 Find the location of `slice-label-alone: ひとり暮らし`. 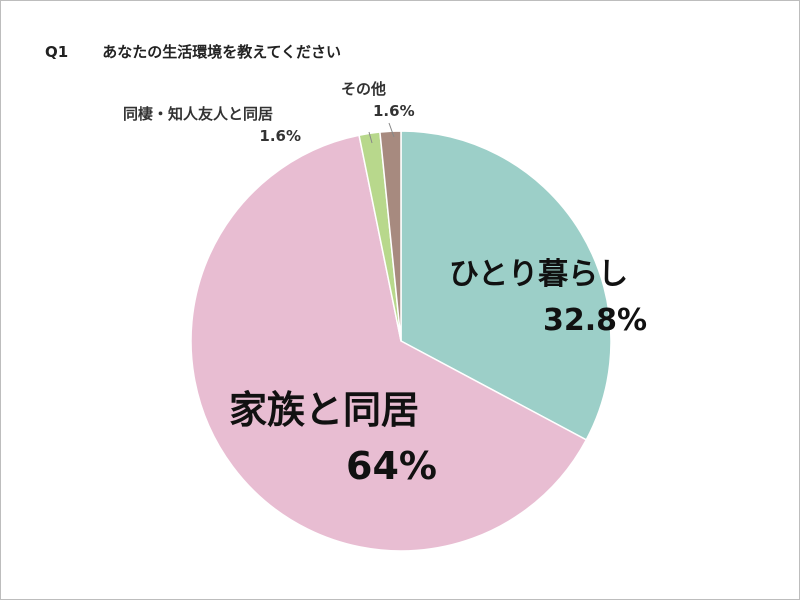

slice-label-alone: ひとり暮らし is located at coordinates (538, 274).